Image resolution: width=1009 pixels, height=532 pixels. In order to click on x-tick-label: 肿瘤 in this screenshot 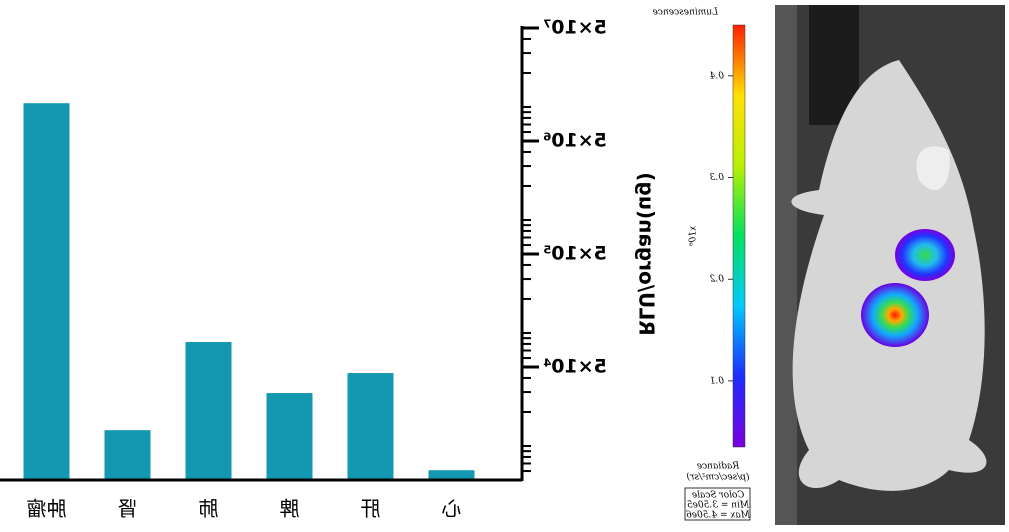, I will do `click(47, 509)`.